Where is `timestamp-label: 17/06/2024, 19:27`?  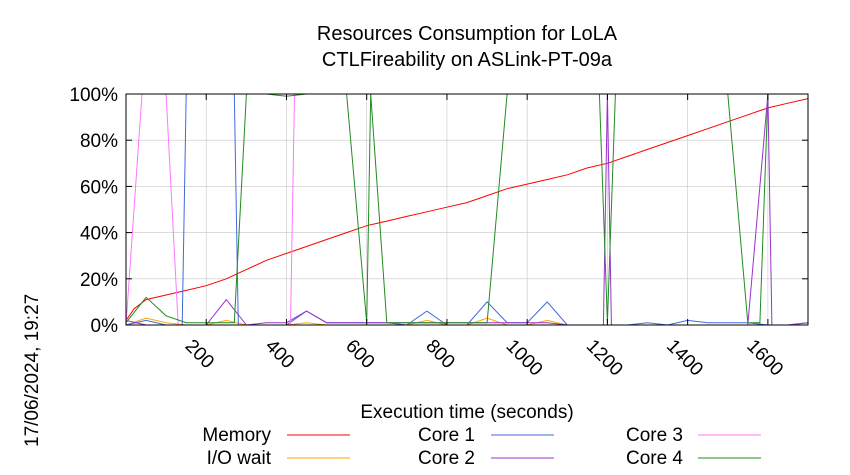
timestamp-label: 17/06/2024, 19:27 is located at coordinates (32, 370).